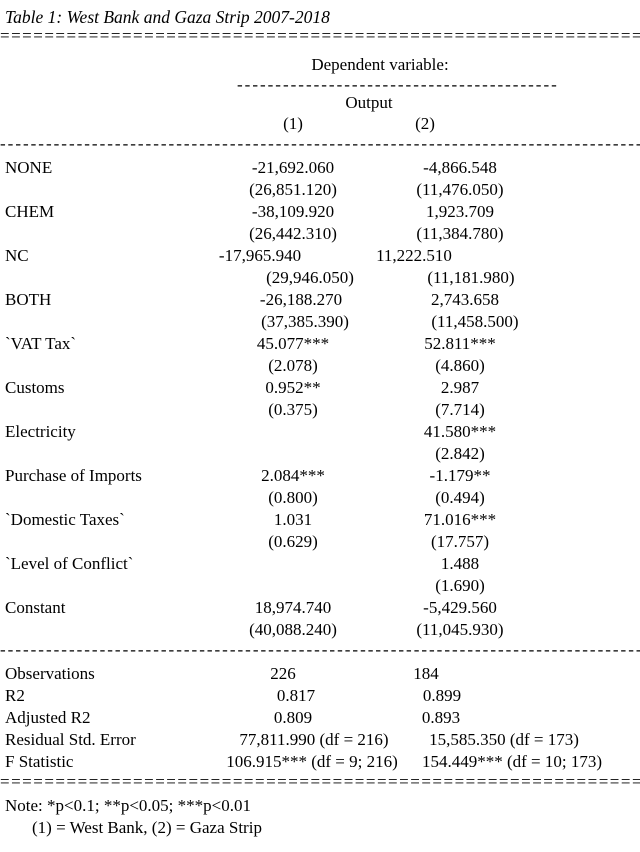 The image size is (640, 852). What do you see at coordinates (460, 167) in the screenshot?
I see `estimate-value: -4,866.548` at bounding box center [460, 167].